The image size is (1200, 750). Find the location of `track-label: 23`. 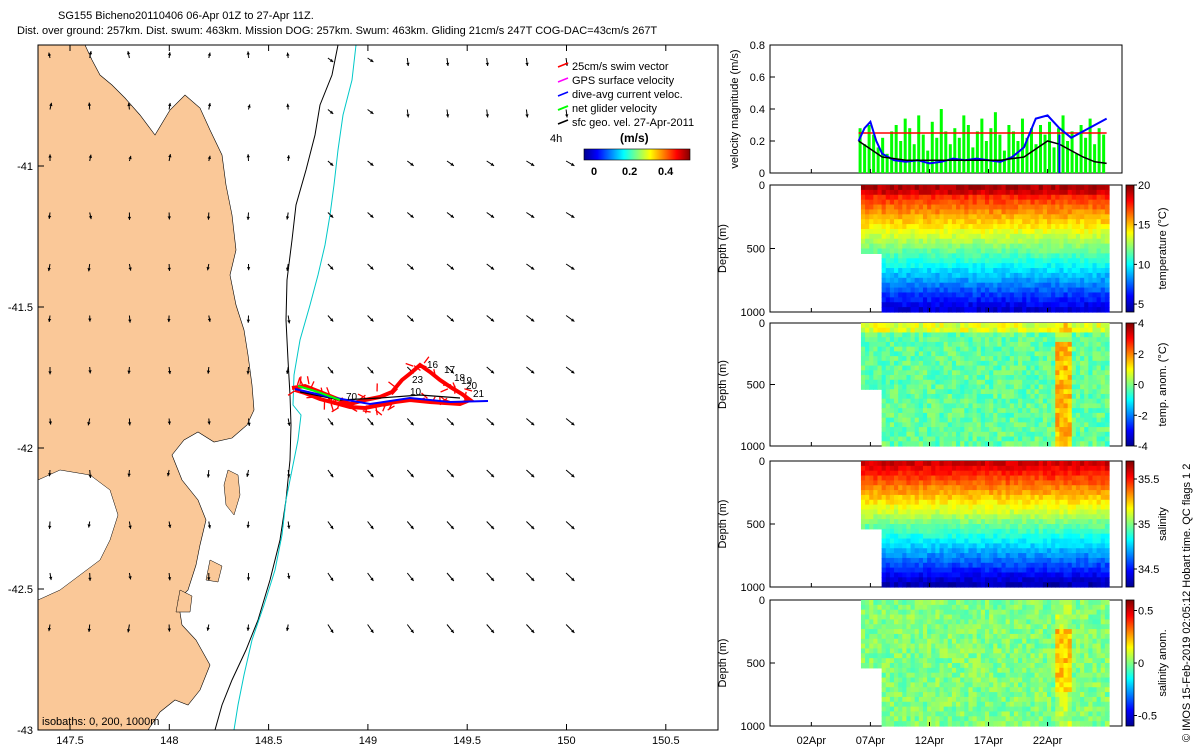

track-label: 23 is located at coordinates (418, 380).